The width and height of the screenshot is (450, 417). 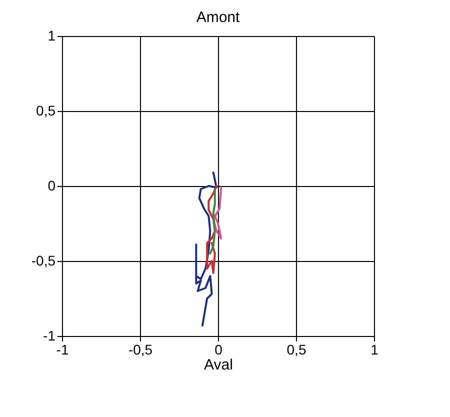 I want to click on y-tick-label: -0,5, so click(x=43, y=260).